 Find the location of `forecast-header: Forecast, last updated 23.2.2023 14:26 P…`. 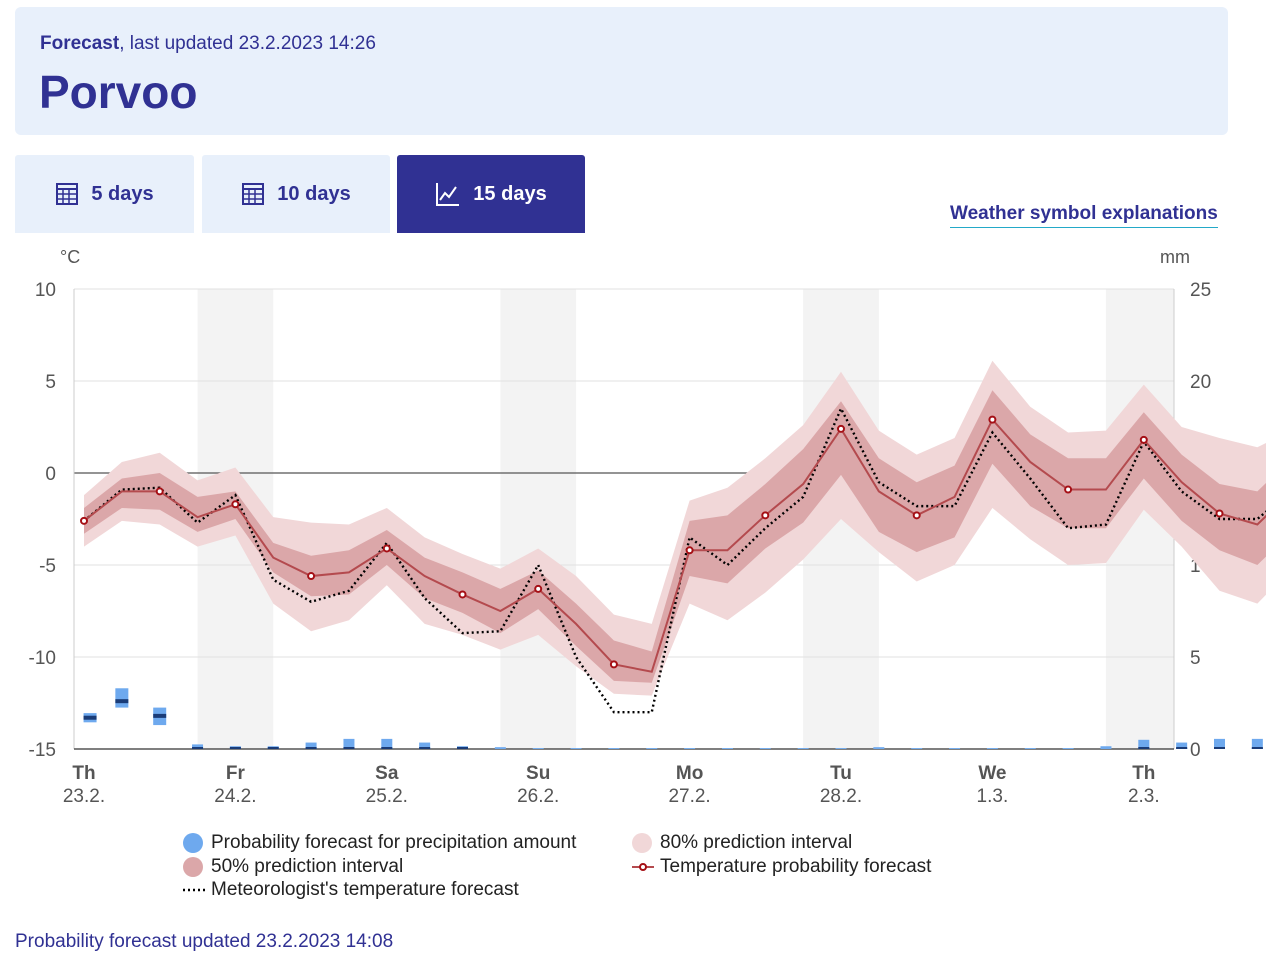

forecast-header: Forecast, last updated 23.2.2023 14:26 P… is located at coordinates (621, 71).